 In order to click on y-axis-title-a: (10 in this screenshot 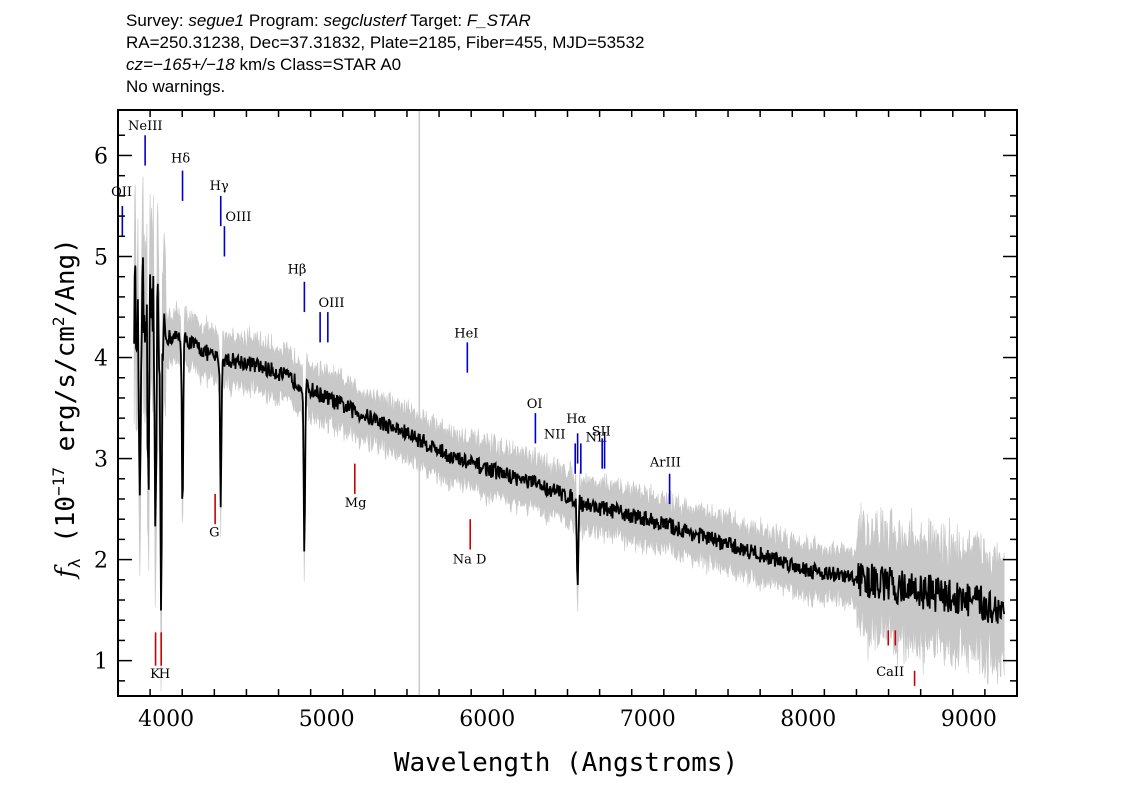, I will do `click(66, 527)`.